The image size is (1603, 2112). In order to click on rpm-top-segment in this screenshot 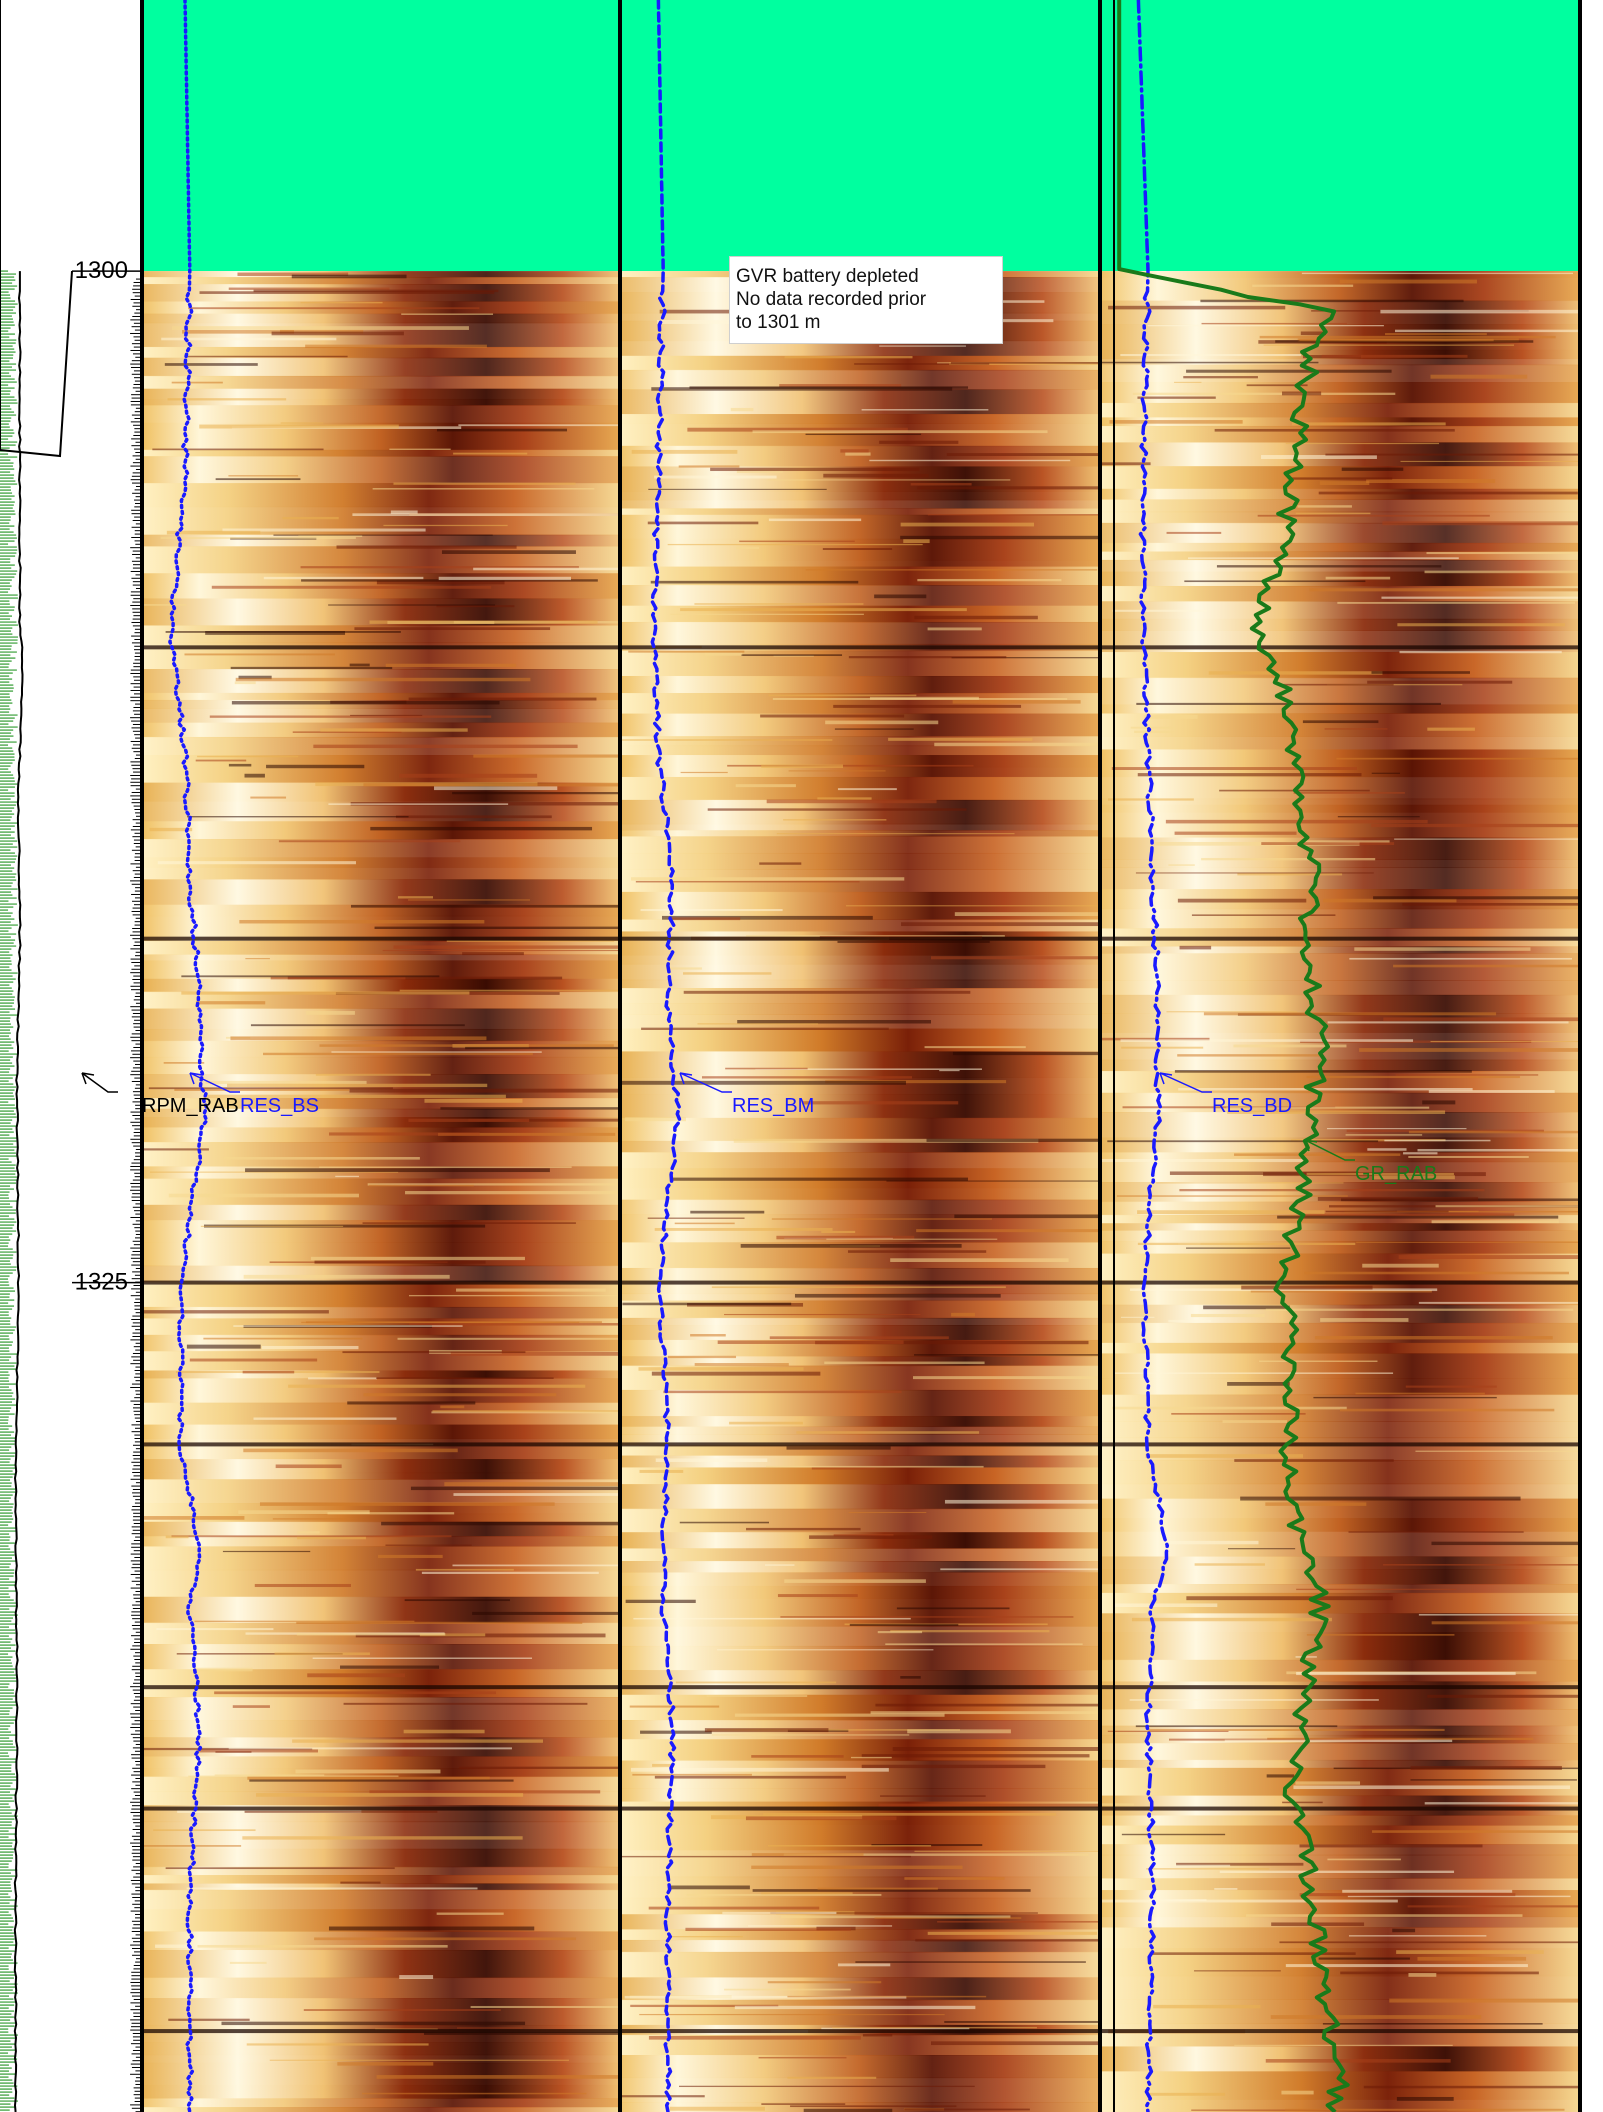, I will do `click(36, 364)`.